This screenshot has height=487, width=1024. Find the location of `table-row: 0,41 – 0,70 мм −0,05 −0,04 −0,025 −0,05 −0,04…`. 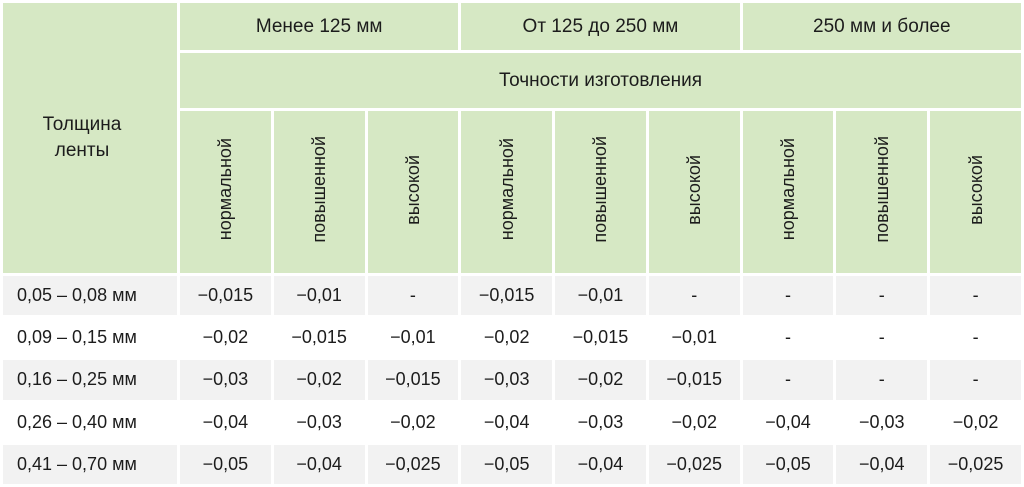

table-row: 0,41 – 0,70 мм −0,05 −0,04 −0,025 −0,05 −0,04… is located at coordinates (512, 464).